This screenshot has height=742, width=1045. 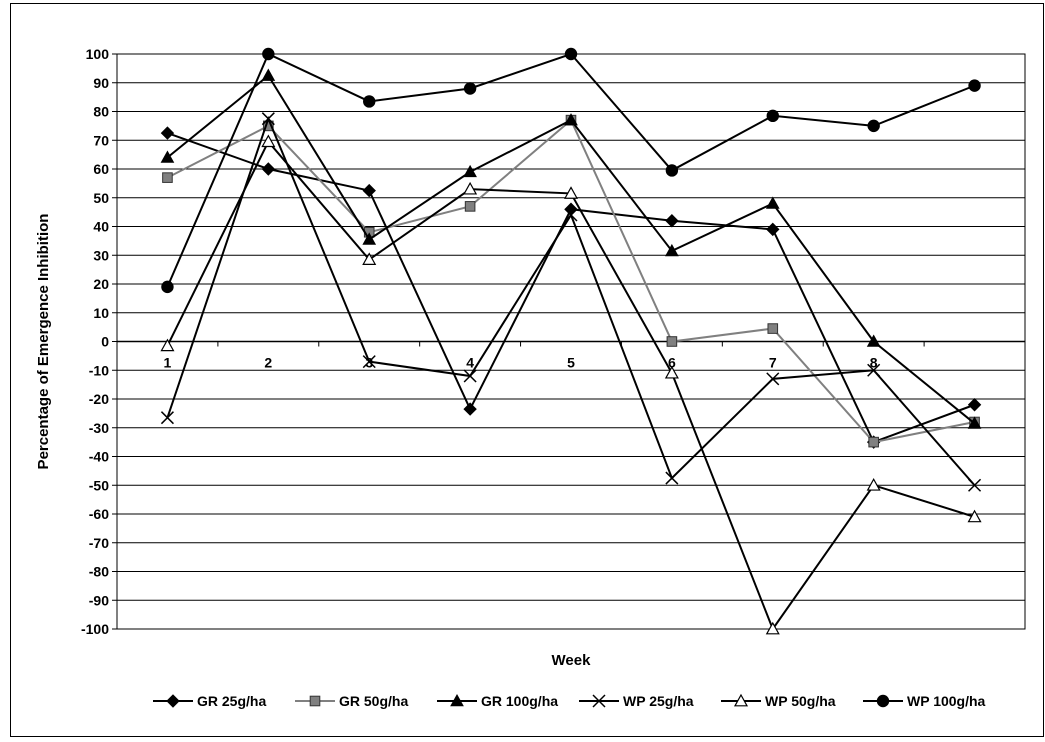 I want to click on y-tick-label: 10, so click(x=101, y=313).